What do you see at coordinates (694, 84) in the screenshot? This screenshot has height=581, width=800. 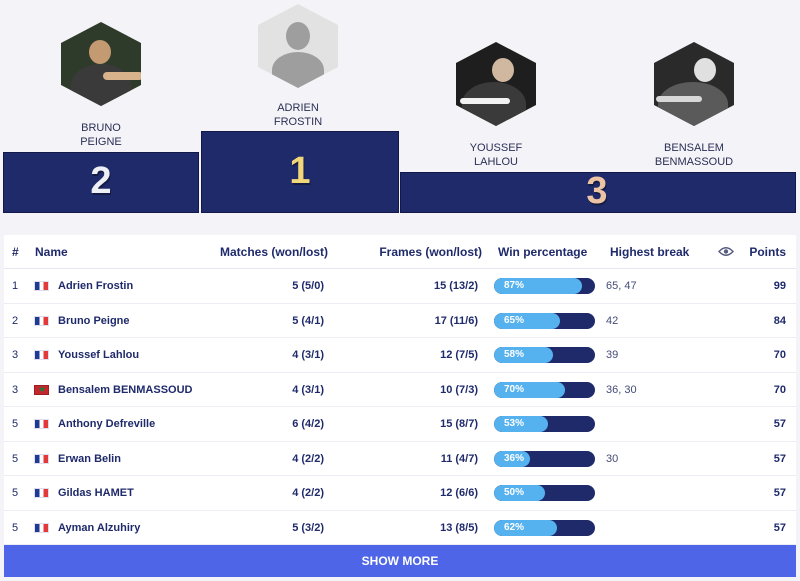 I see `player-photo-bensalem-benmassoud` at bounding box center [694, 84].